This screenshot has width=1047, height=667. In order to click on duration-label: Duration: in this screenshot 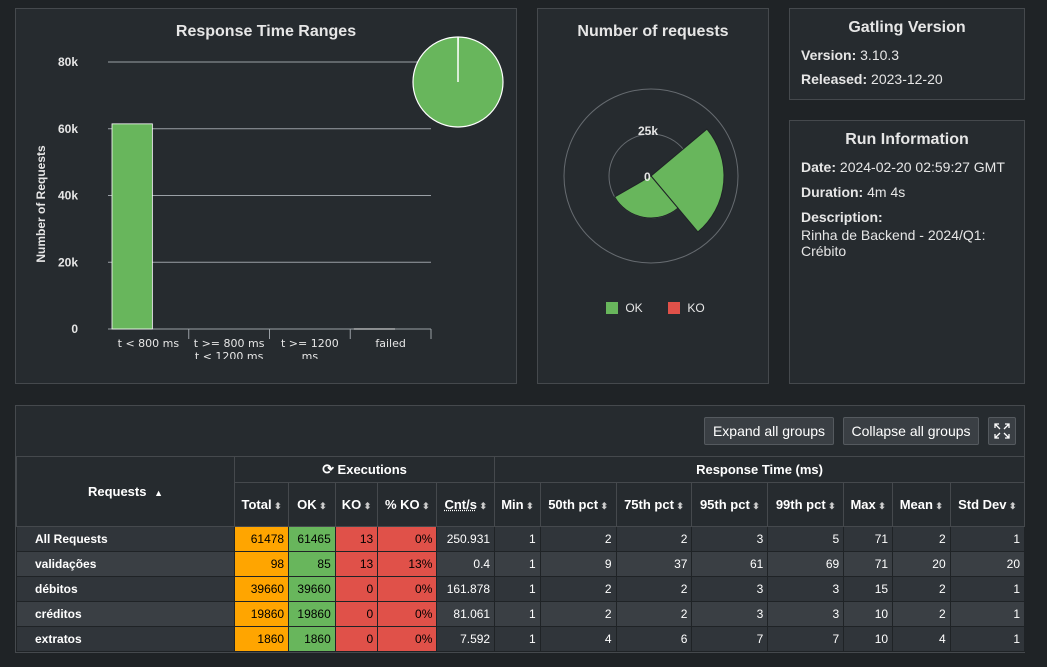, I will do `click(832, 192)`.